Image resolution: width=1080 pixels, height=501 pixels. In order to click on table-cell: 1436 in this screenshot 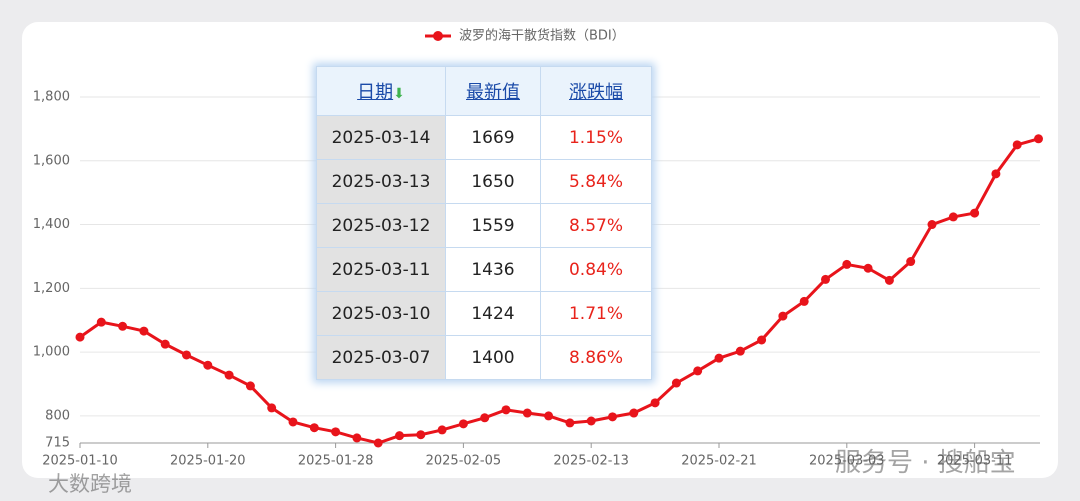, I will do `click(493, 269)`.